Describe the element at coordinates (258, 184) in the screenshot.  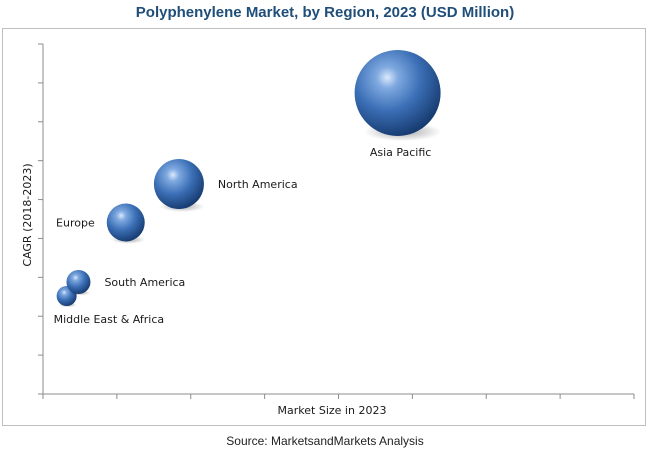
I see `bubble-label: North America` at that location.